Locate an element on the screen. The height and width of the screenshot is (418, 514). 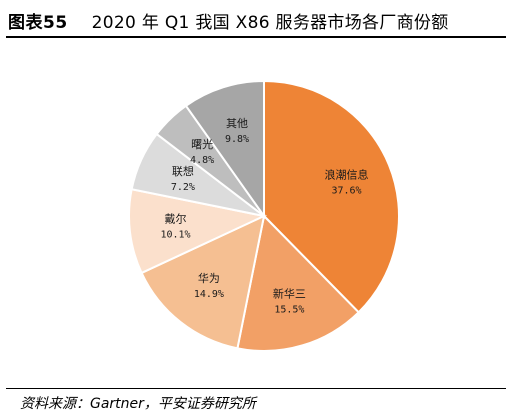
chart-title: 2020 年 Q1 我国 X86 服务器市场各厂商份额 is located at coordinates (270, 22).